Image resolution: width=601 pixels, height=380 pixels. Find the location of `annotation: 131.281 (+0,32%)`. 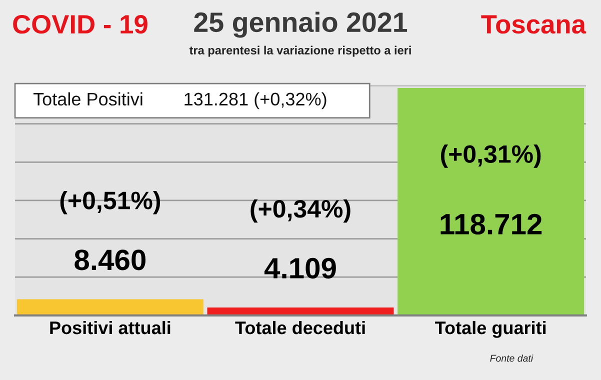

annotation: 131.281 (+0,32%) is located at coordinates (255, 101).